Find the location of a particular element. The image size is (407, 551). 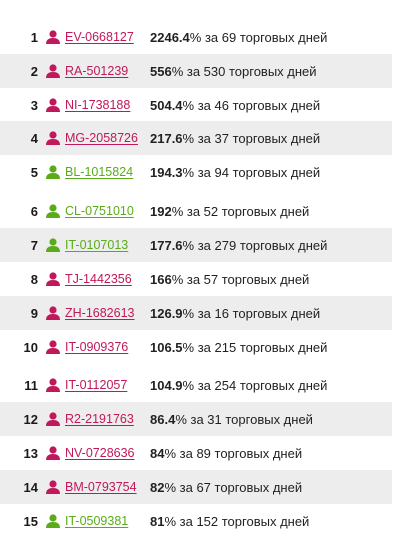

account-link: NV-0728636 is located at coordinates (100, 453).